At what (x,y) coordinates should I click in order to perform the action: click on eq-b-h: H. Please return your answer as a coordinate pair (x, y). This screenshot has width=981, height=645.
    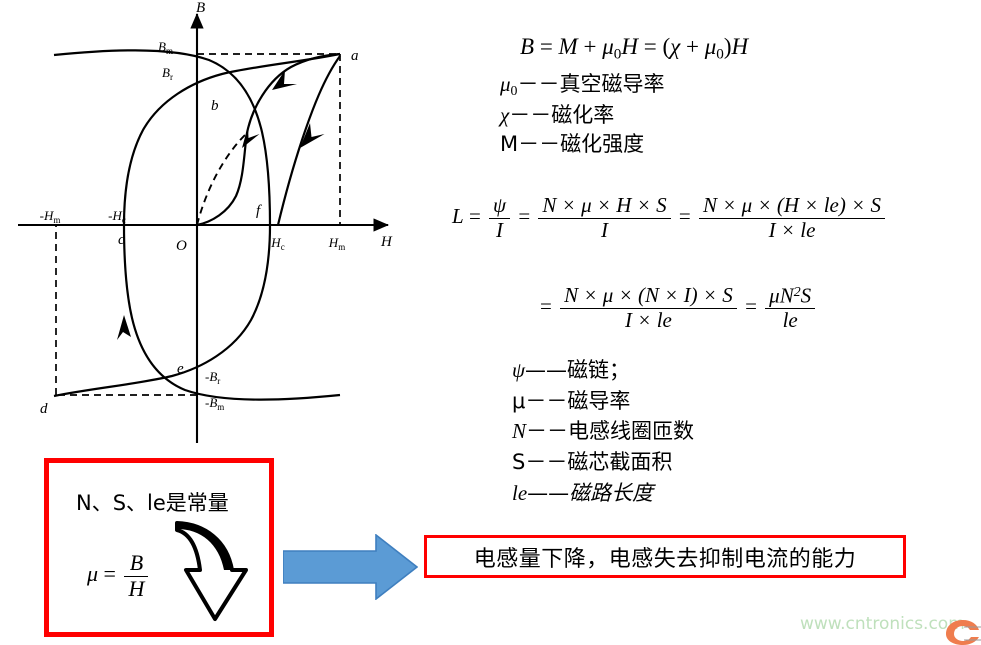
    Looking at the image, I should click on (629, 46).